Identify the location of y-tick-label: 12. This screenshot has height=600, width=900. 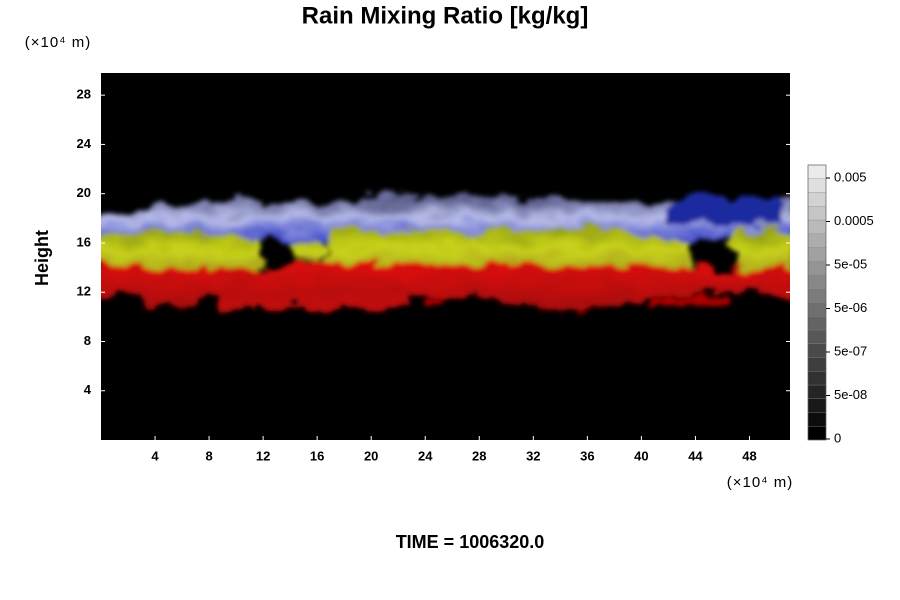
(84, 291).